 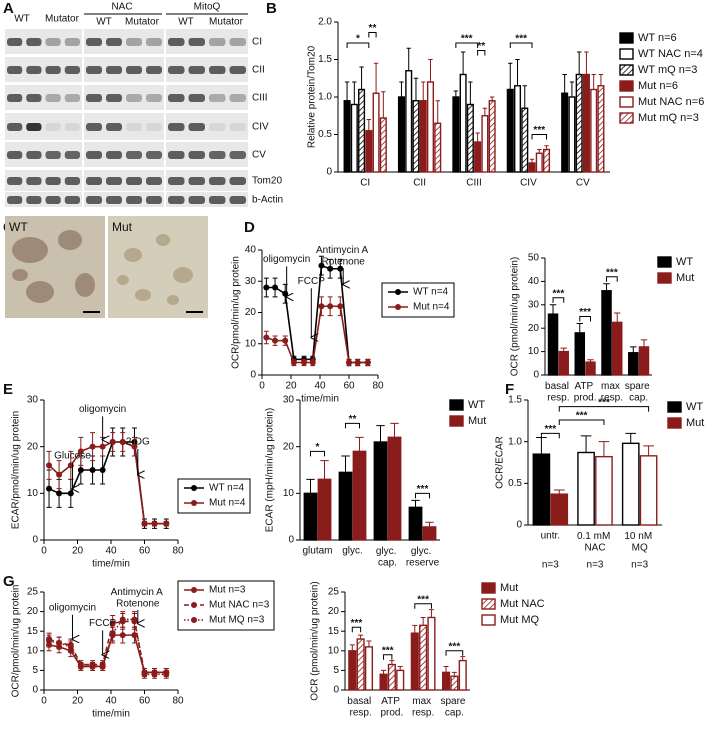 I want to click on micrograph, so click(x=158, y=267).